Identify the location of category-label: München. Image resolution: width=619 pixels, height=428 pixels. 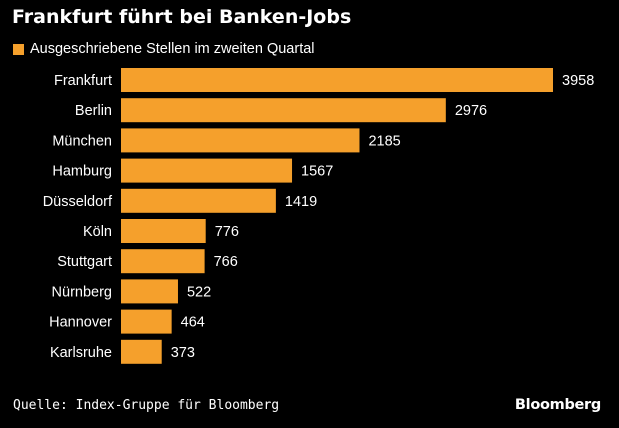
(82, 141).